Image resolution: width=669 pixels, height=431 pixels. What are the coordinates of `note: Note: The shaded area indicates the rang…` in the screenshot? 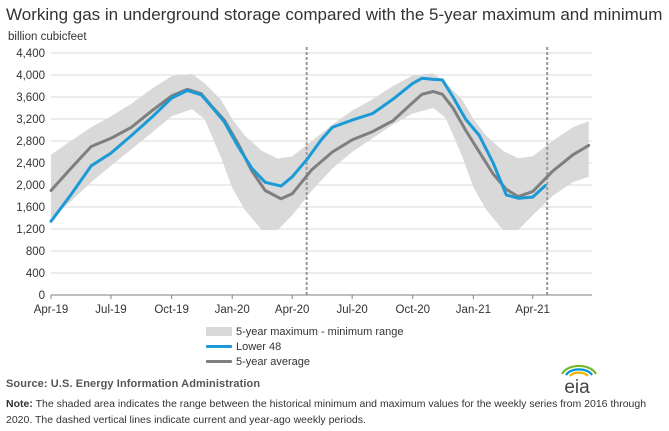 It's located at (331, 412).